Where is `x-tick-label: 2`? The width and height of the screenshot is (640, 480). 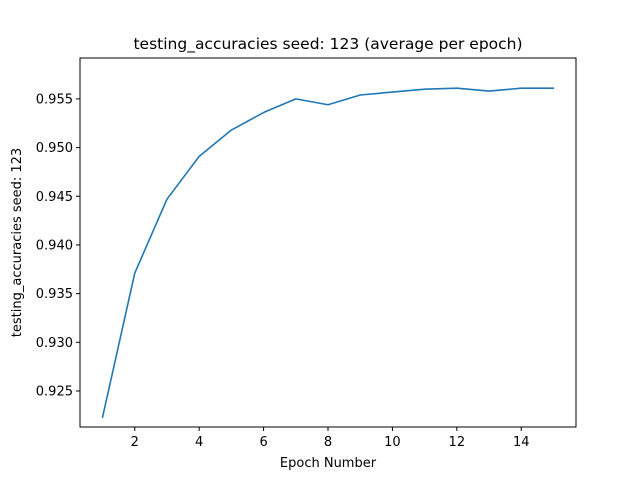 x-tick-label: 2 is located at coordinates (135, 442).